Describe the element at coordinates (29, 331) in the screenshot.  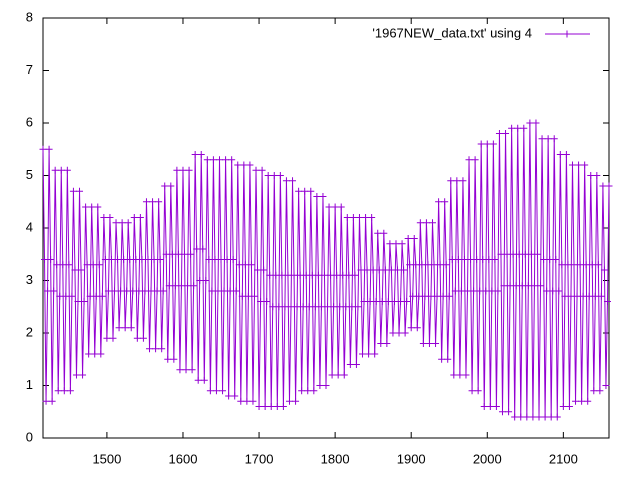
I see `y-tick-label: 2` at that location.